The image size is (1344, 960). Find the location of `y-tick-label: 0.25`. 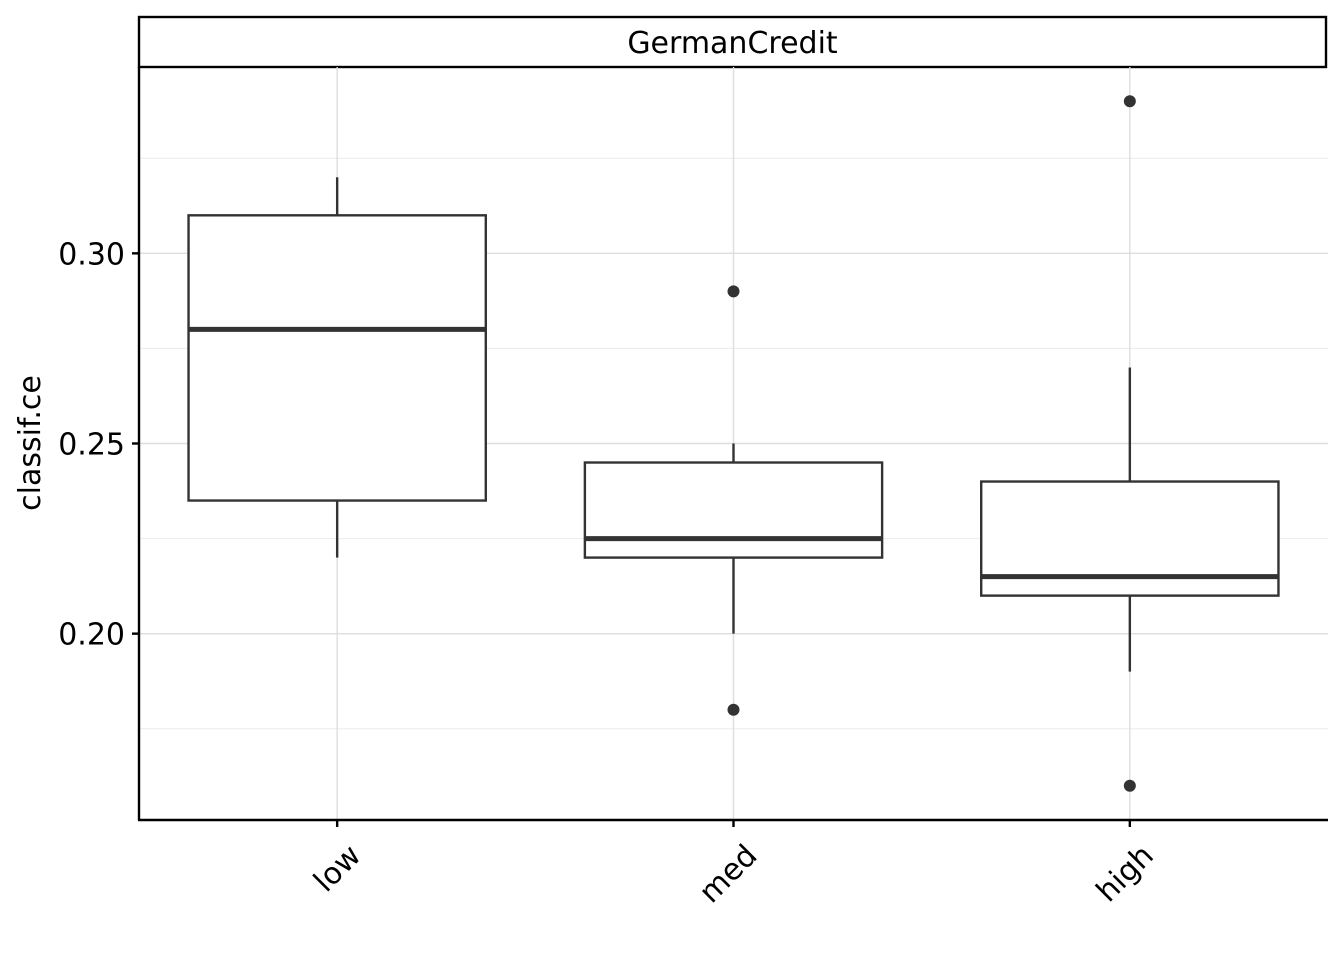

y-tick-label: 0.25 is located at coordinates (91, 445).